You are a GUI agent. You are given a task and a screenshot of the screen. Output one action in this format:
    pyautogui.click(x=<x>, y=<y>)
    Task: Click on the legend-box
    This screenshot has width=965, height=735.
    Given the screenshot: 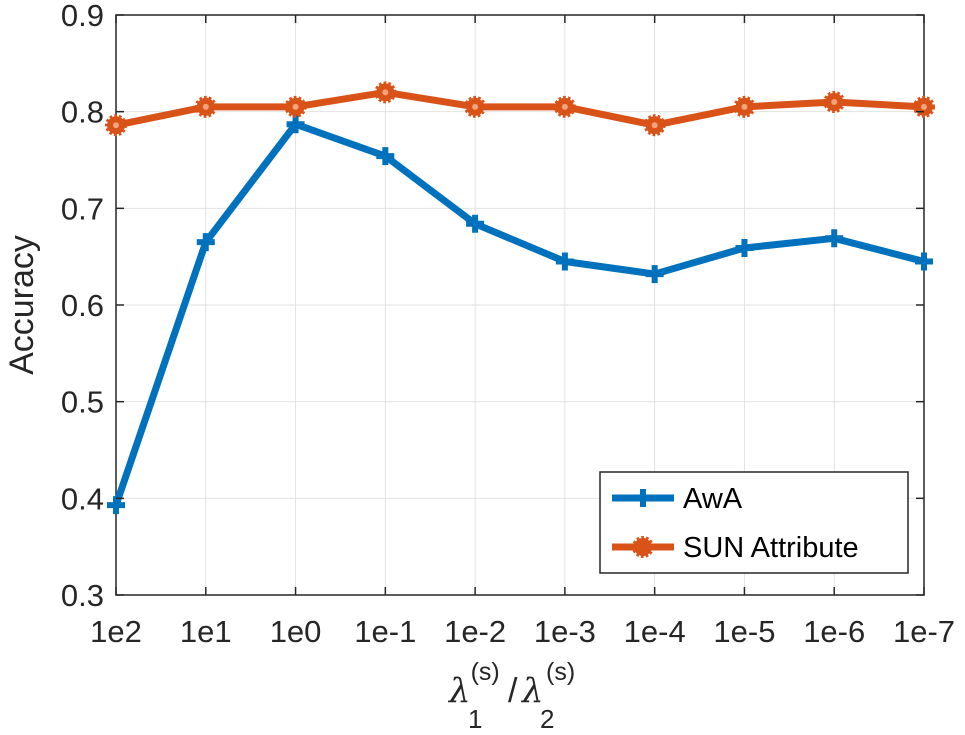 What is the action you would take?
    pyautogui.click(x=754, y=522)
    